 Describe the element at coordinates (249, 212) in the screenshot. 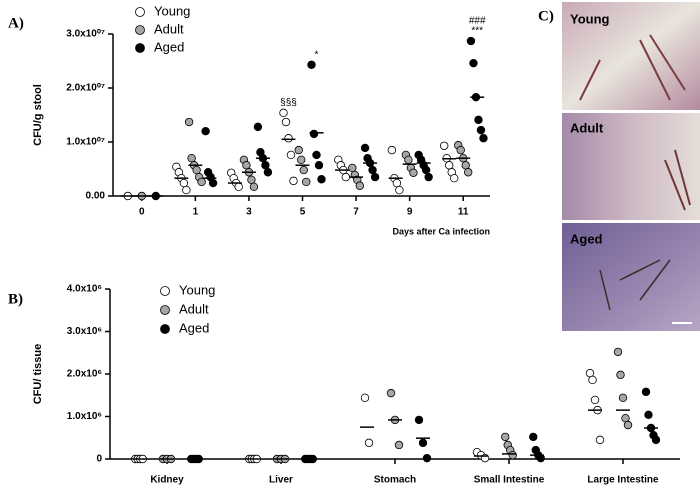

I see `x-tick-label: 3` at that location.